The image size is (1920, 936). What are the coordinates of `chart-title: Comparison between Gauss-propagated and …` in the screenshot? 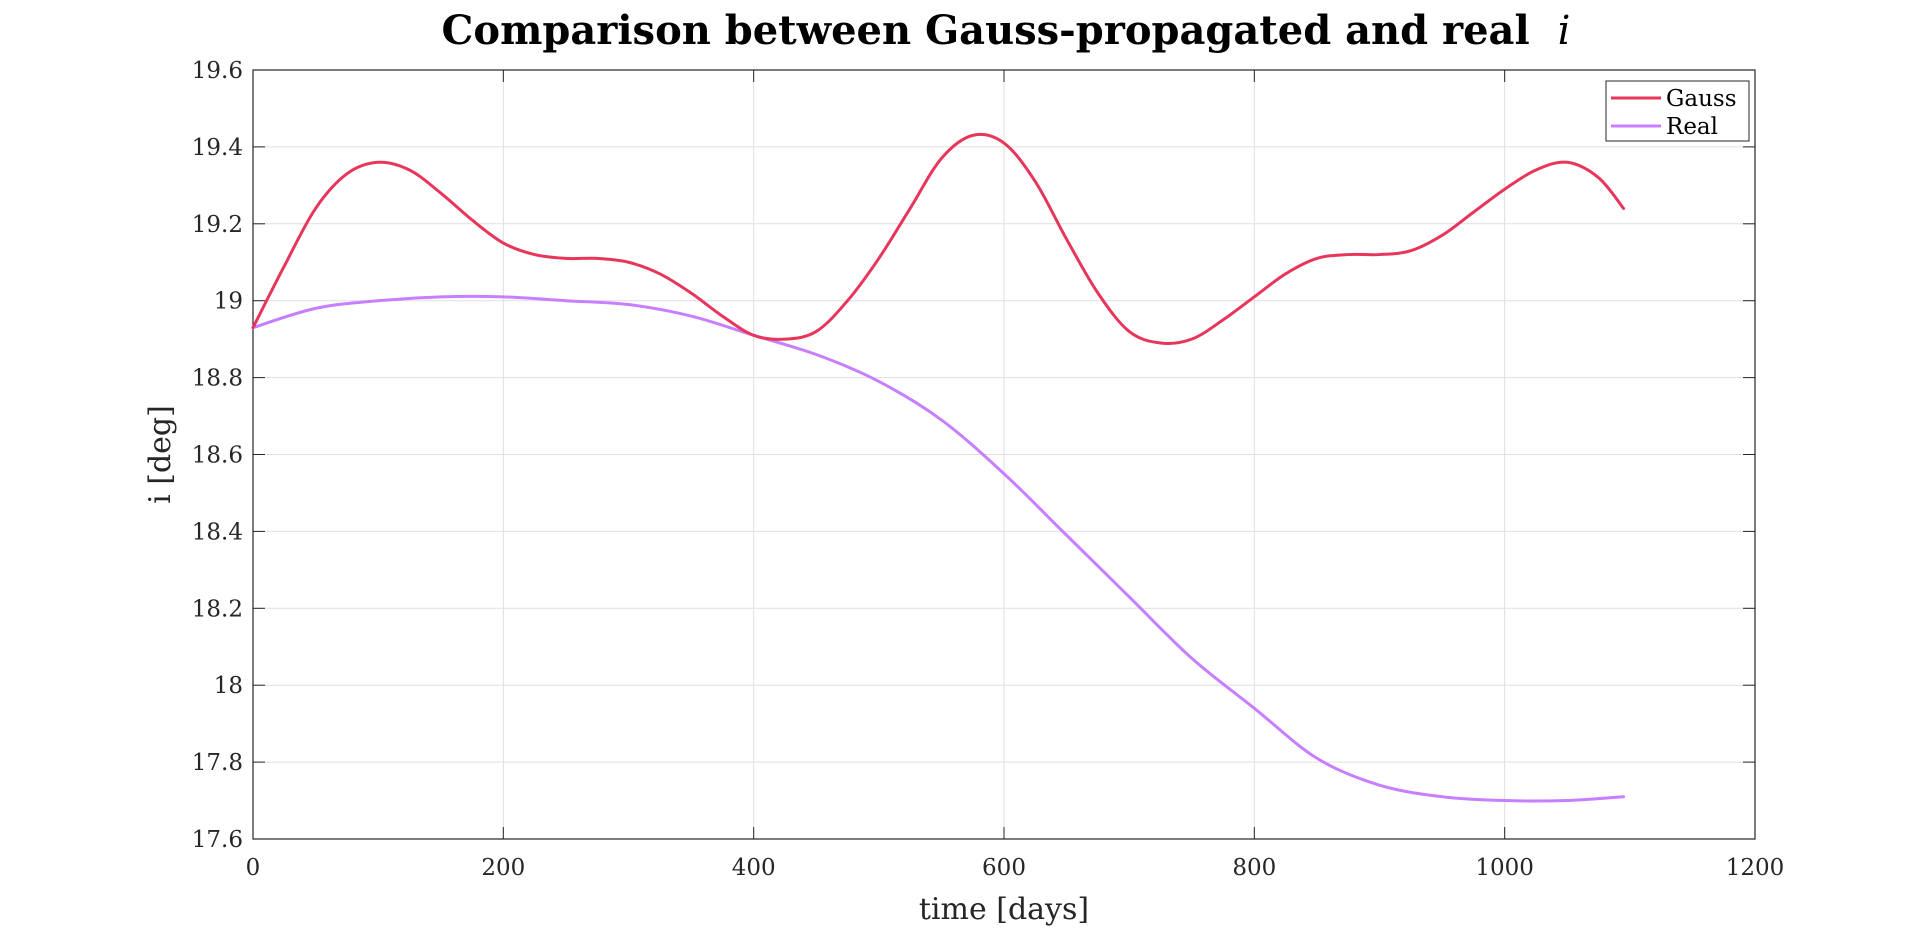 It's located at (1006, 30).